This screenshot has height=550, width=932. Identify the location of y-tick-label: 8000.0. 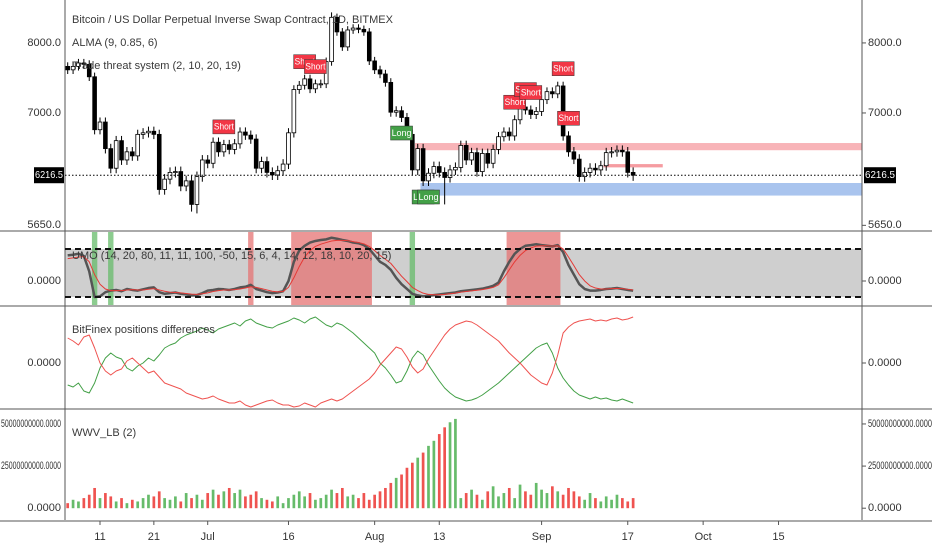
(885, 43).